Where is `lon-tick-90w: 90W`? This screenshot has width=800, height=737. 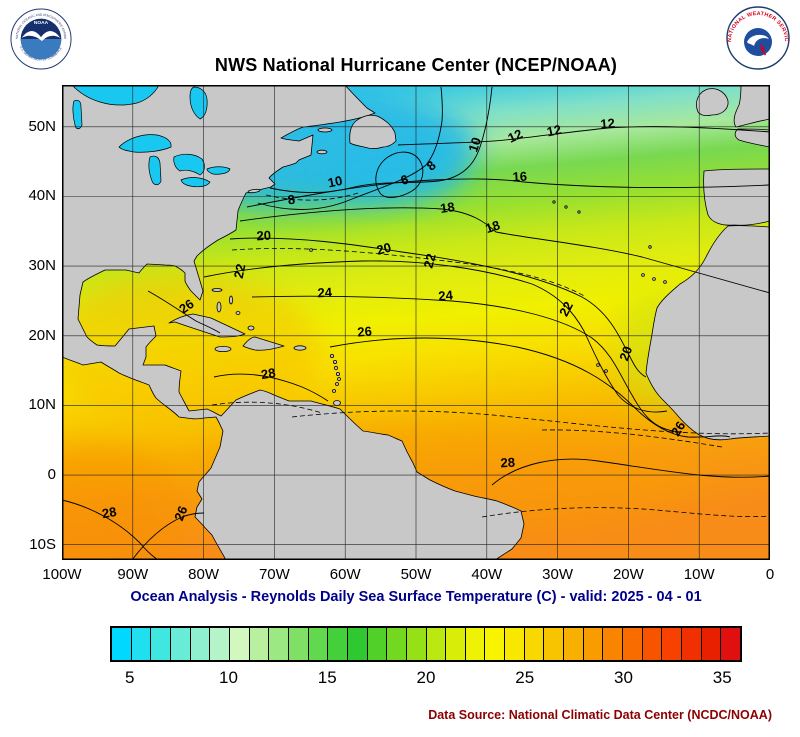 lon-tick-90w: 90W is located at coordinates (133, 574).